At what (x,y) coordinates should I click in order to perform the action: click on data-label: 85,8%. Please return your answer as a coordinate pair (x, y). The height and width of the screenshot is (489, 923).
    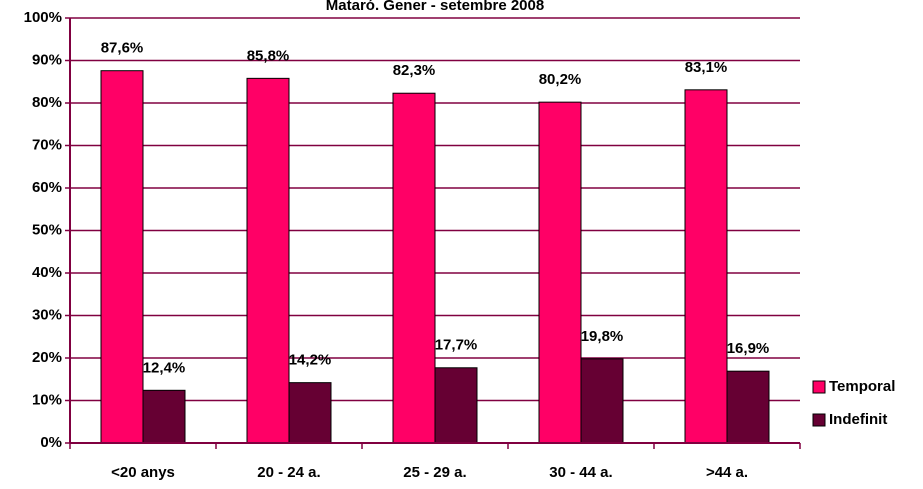
    Looking at the image, I should click on (268, 55).